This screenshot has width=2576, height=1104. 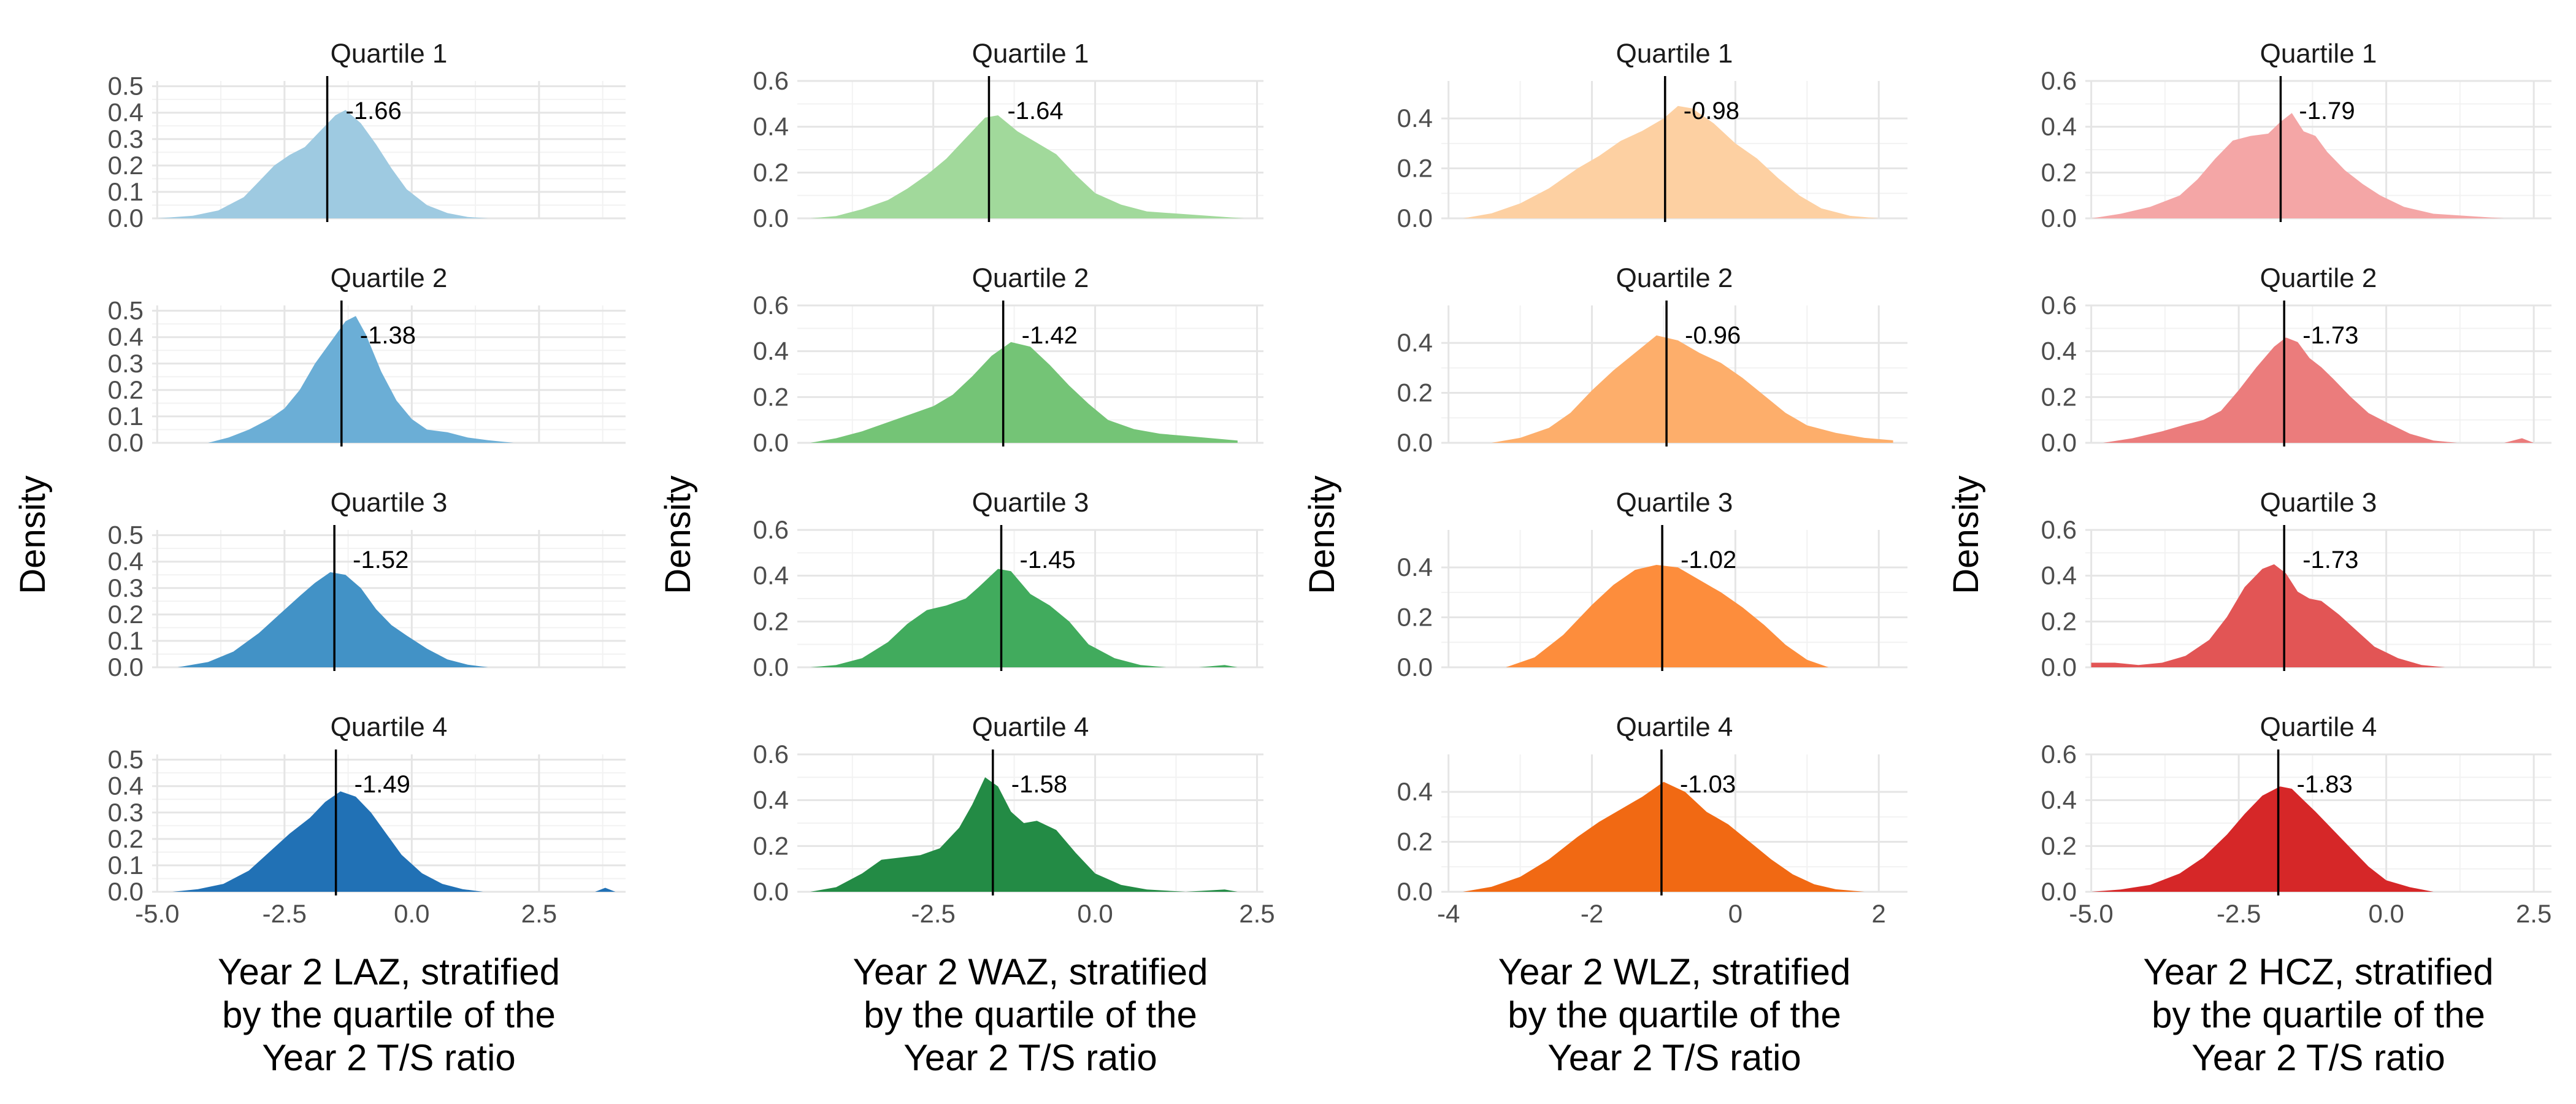 What do you see at coordinates (374, 111) in the screenshot?
I see `mean-label: -1.66` at bounding box center [374, 111].